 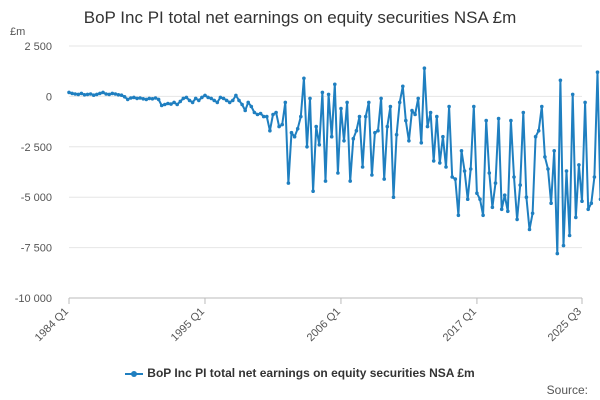 I want to click on x-tick-label: 1995 Q1, so click(x=188, y=325).